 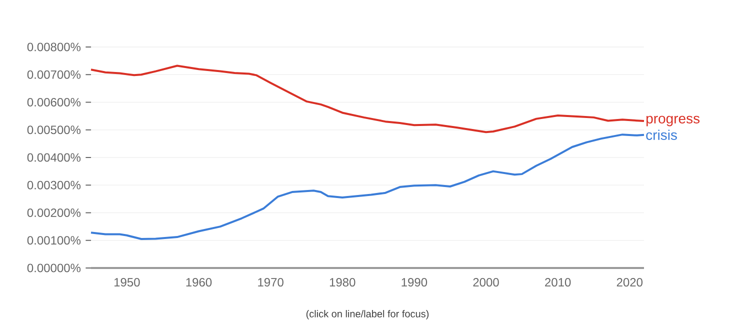 What do you see at coordinates (54, 268) in the screenshot?
I see `y-tick-label: 0.00000%` at bounding box center [54, 268].